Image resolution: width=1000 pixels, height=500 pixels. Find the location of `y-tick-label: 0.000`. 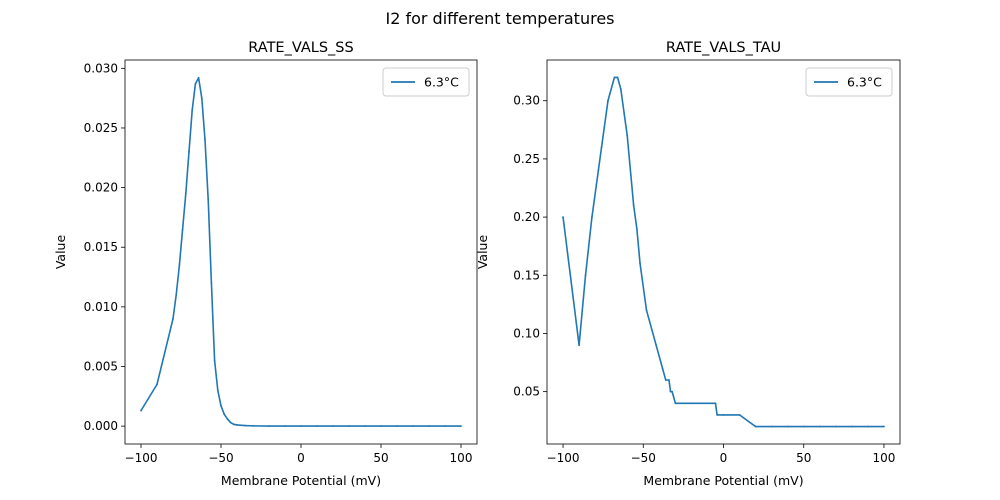

y-tick-label: 0.000 is located at coordinates (101, 426).